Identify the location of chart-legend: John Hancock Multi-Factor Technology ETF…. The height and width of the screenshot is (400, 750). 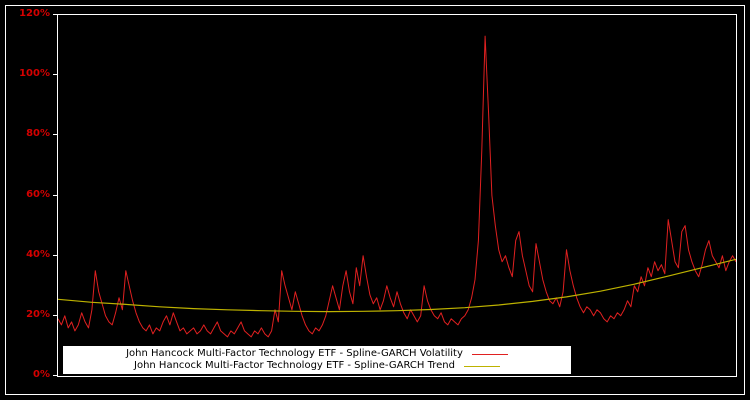
(317, 360).